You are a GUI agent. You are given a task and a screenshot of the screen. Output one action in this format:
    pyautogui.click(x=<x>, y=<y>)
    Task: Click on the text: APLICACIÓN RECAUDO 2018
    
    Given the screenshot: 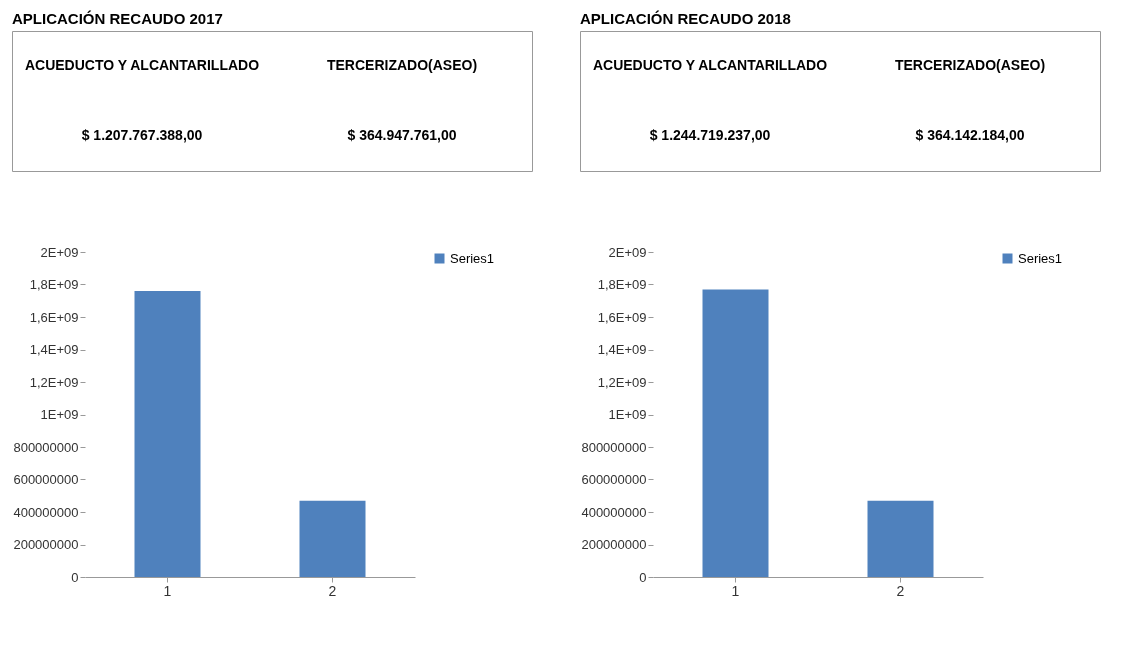 What is the action you would take?
    pyautogui.click(x=685, y=18)
    